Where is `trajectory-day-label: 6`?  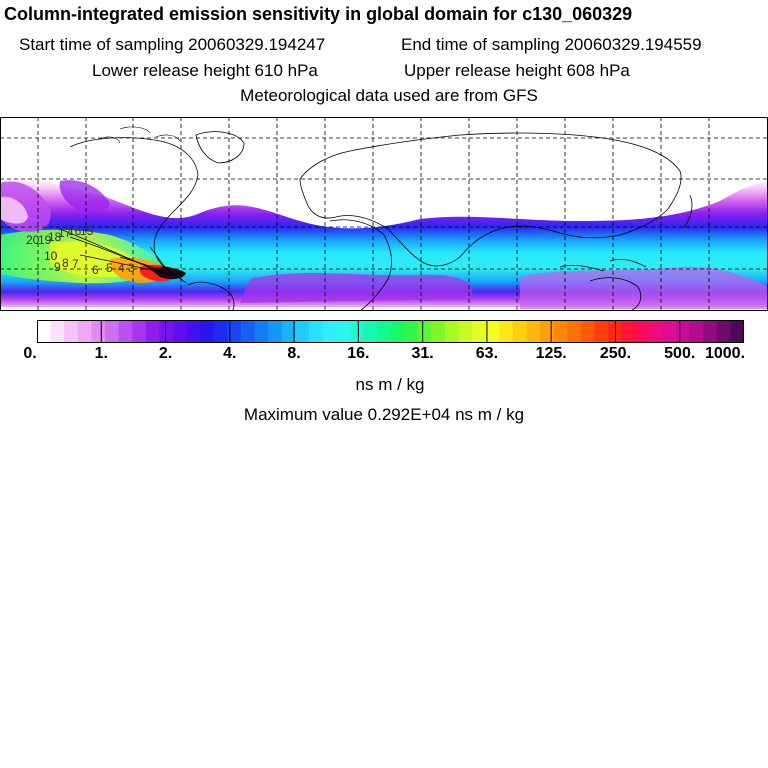
trajectory-day-label: 6 is located at coordinates (95, 270).